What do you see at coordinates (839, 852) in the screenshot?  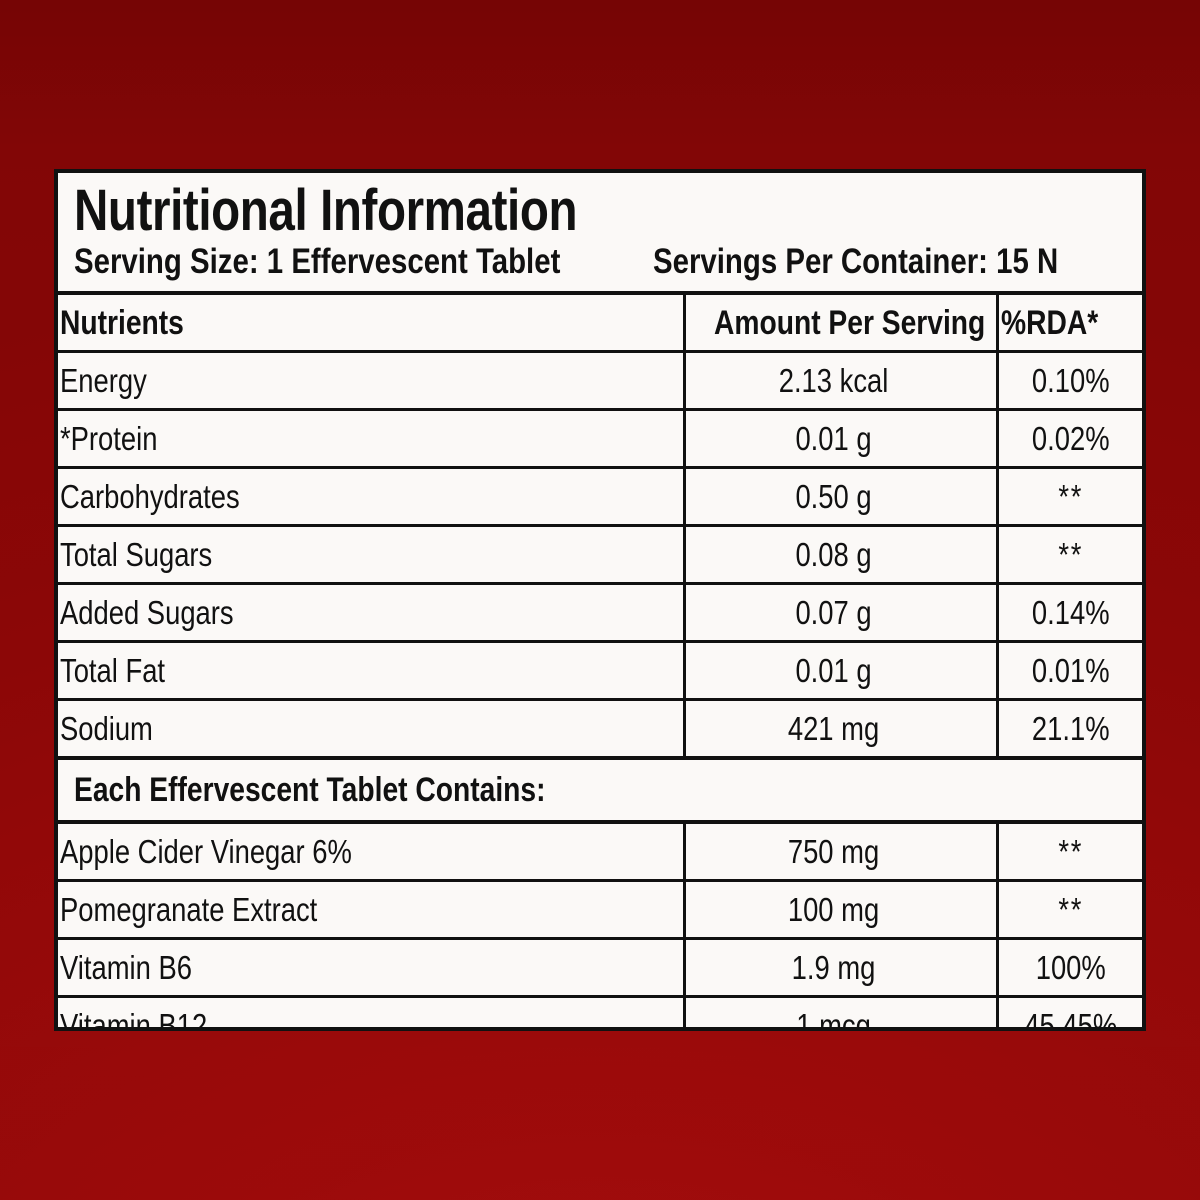 I see `active-amount: 750 mg` at bounding box center [839, 852].